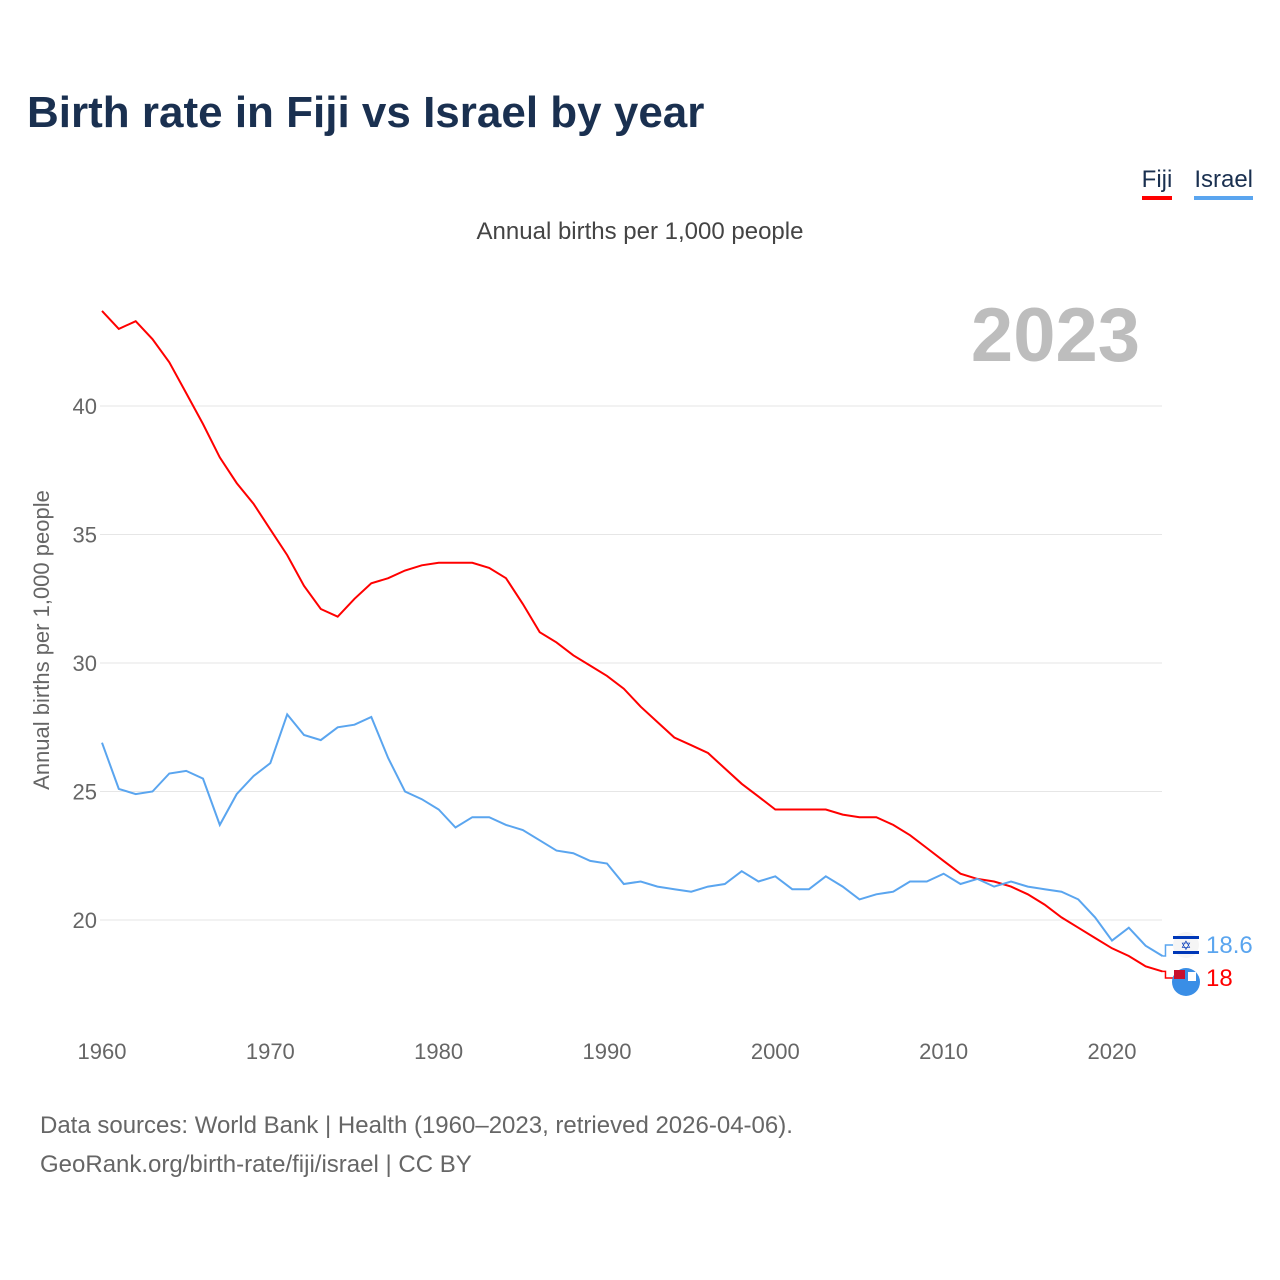  I want to click on x-tick-label: 2020, so click(1112, 1051).